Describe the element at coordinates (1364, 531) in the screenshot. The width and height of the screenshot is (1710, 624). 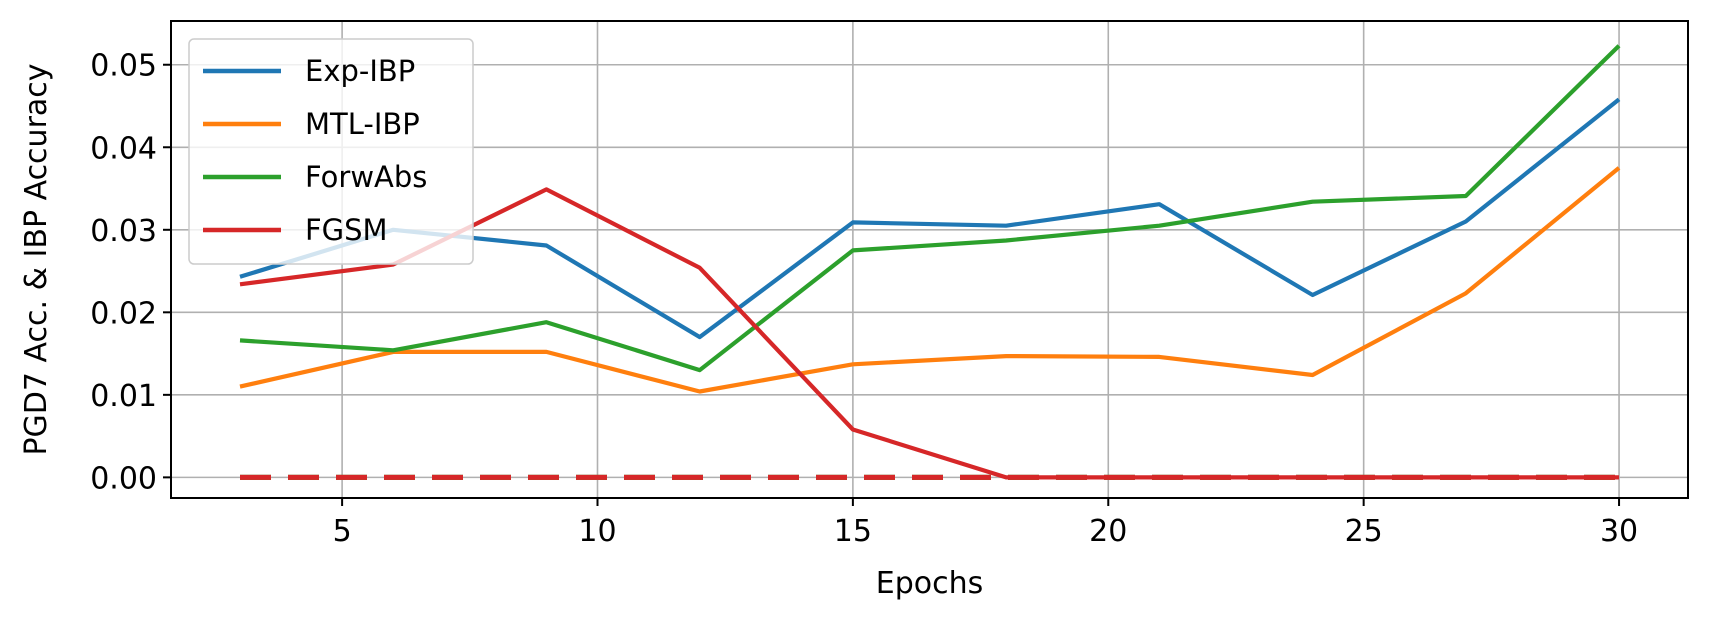
I see `x-tick-label: 25` at that location.